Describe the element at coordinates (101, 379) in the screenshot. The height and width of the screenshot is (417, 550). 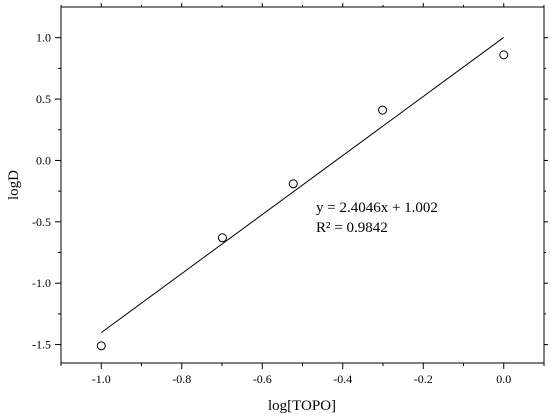
I see `x-tick-label: -1.0` at that location.